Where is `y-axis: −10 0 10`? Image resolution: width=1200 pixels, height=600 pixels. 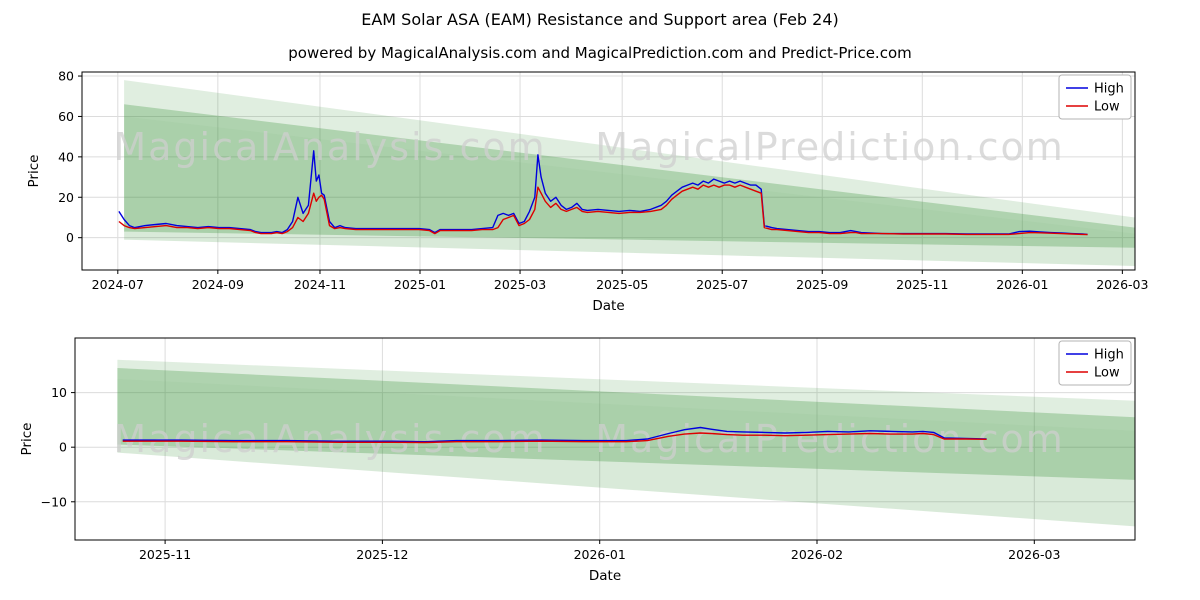
y-axis: −10 0 10 is located at coordinates (58, 447).